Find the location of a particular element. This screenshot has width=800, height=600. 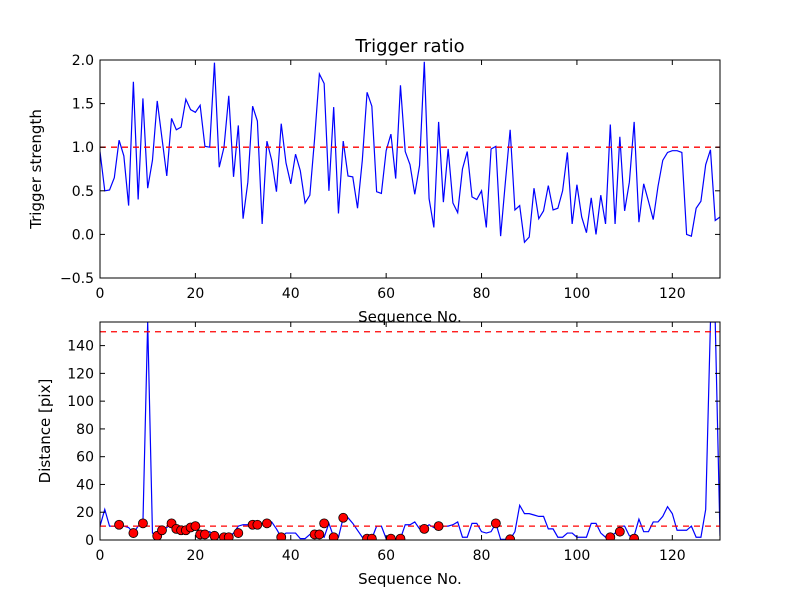

y-tick-label: −0.5 is located at coordinates (77, 279).